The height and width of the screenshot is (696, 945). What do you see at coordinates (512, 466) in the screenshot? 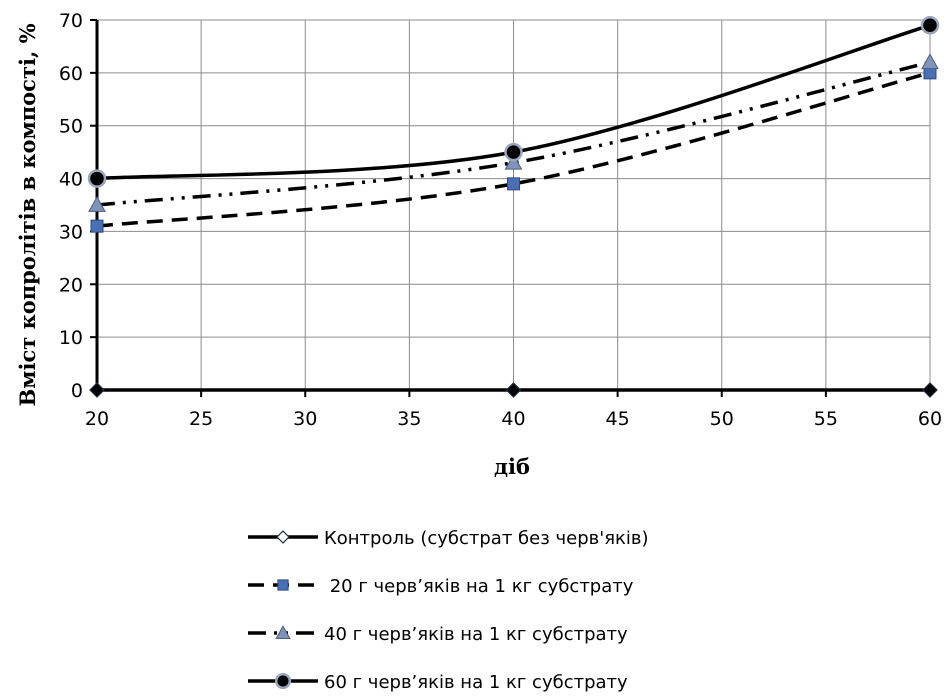
I see `x-axis-title: діб` at bounding box center [512, 466].